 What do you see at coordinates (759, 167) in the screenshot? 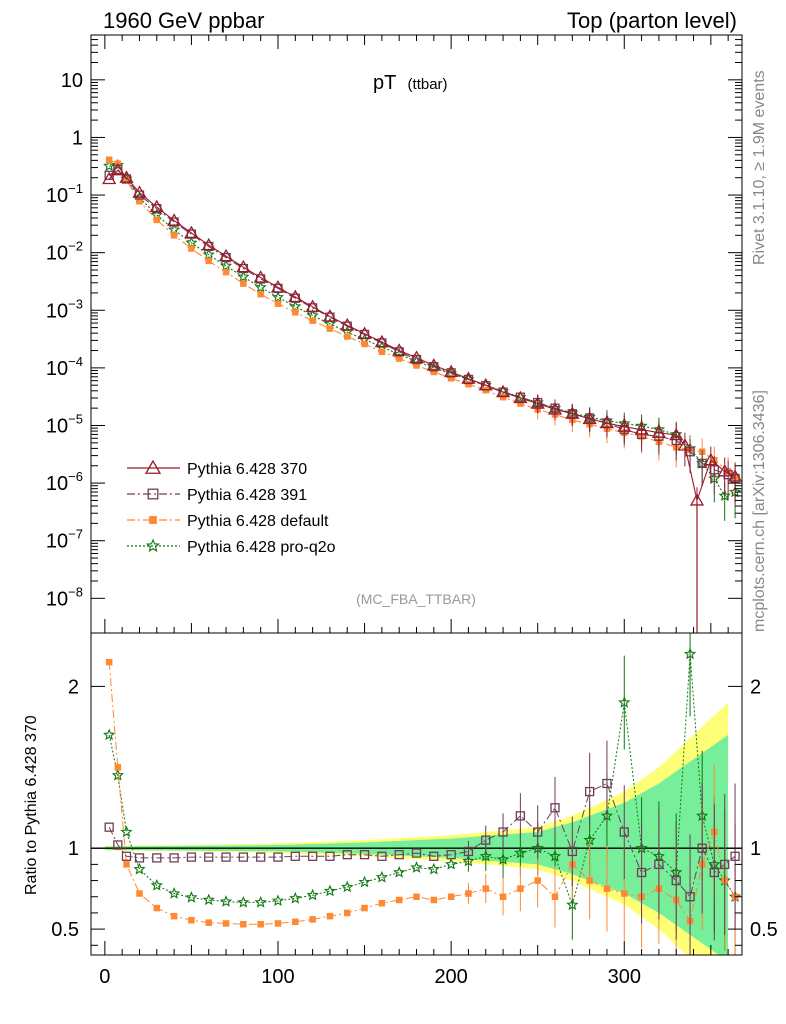
I see `rivet-label: Rivet 3.1.10, ≥ 1.9M events` at bounding box center [759, 167].